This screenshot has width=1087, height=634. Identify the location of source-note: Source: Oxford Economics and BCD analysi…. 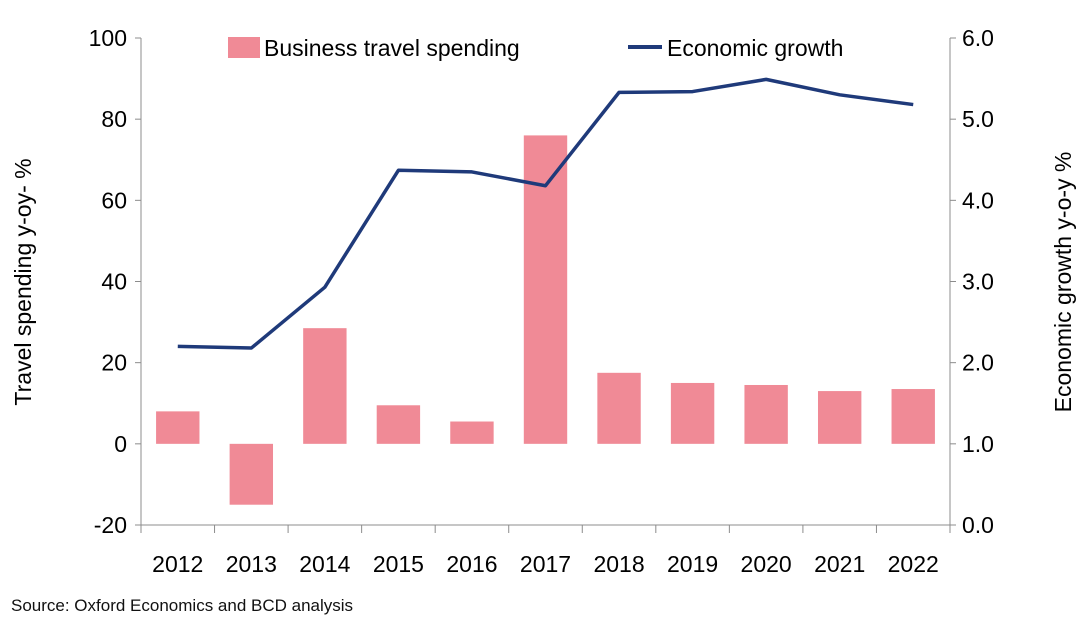
(182, 605).